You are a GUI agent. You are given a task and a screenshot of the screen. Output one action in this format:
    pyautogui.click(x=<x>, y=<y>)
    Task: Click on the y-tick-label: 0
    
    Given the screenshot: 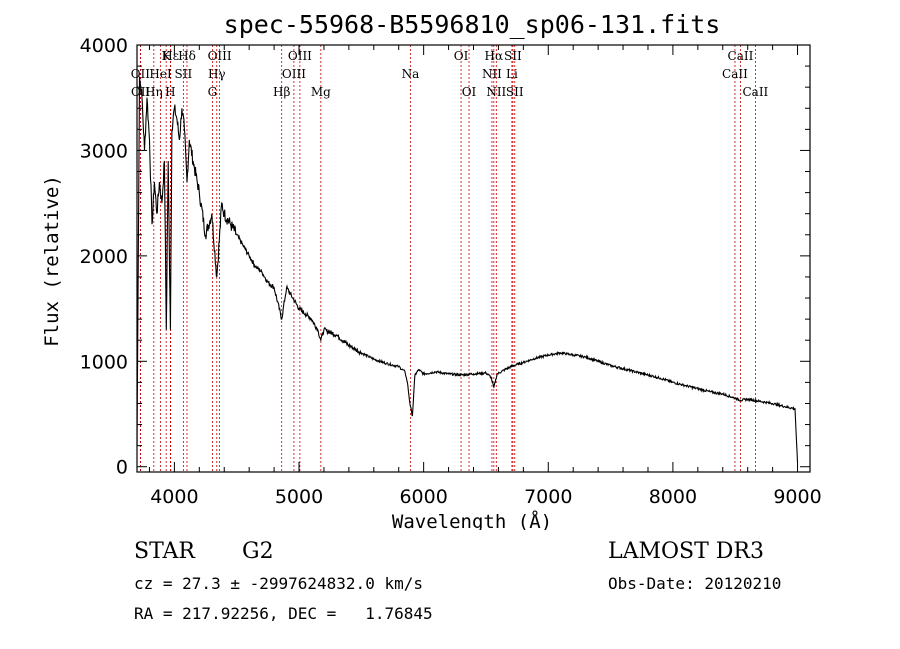 What is the action you would take?
    pyautogui.click(x=122, y=468)
    